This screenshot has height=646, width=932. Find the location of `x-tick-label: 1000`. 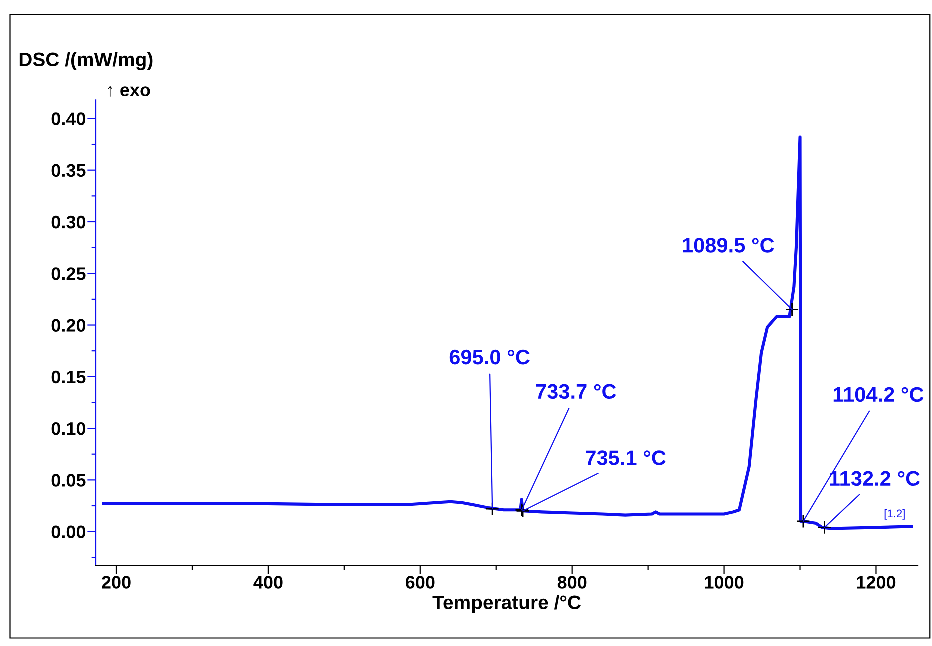

x-tick-label: 1000 is located at coordinates (724, 582).